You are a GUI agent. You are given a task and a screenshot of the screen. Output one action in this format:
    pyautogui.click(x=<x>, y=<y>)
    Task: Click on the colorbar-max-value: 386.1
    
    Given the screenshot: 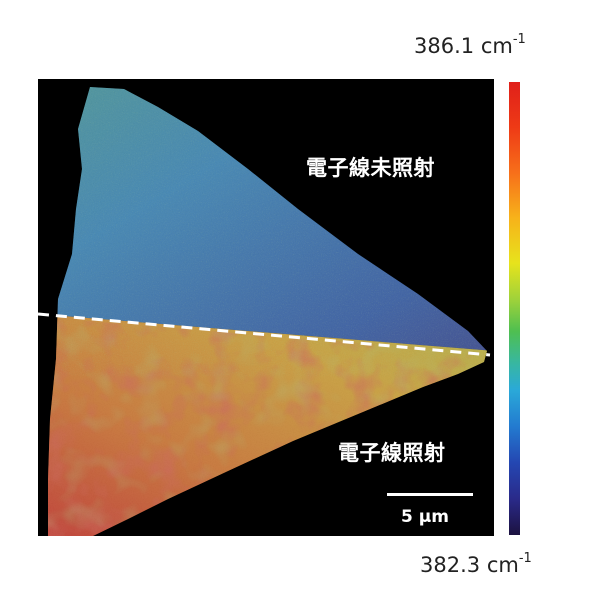 What is the action you would take?
    pyautogui.click(x=444, y=46)
    